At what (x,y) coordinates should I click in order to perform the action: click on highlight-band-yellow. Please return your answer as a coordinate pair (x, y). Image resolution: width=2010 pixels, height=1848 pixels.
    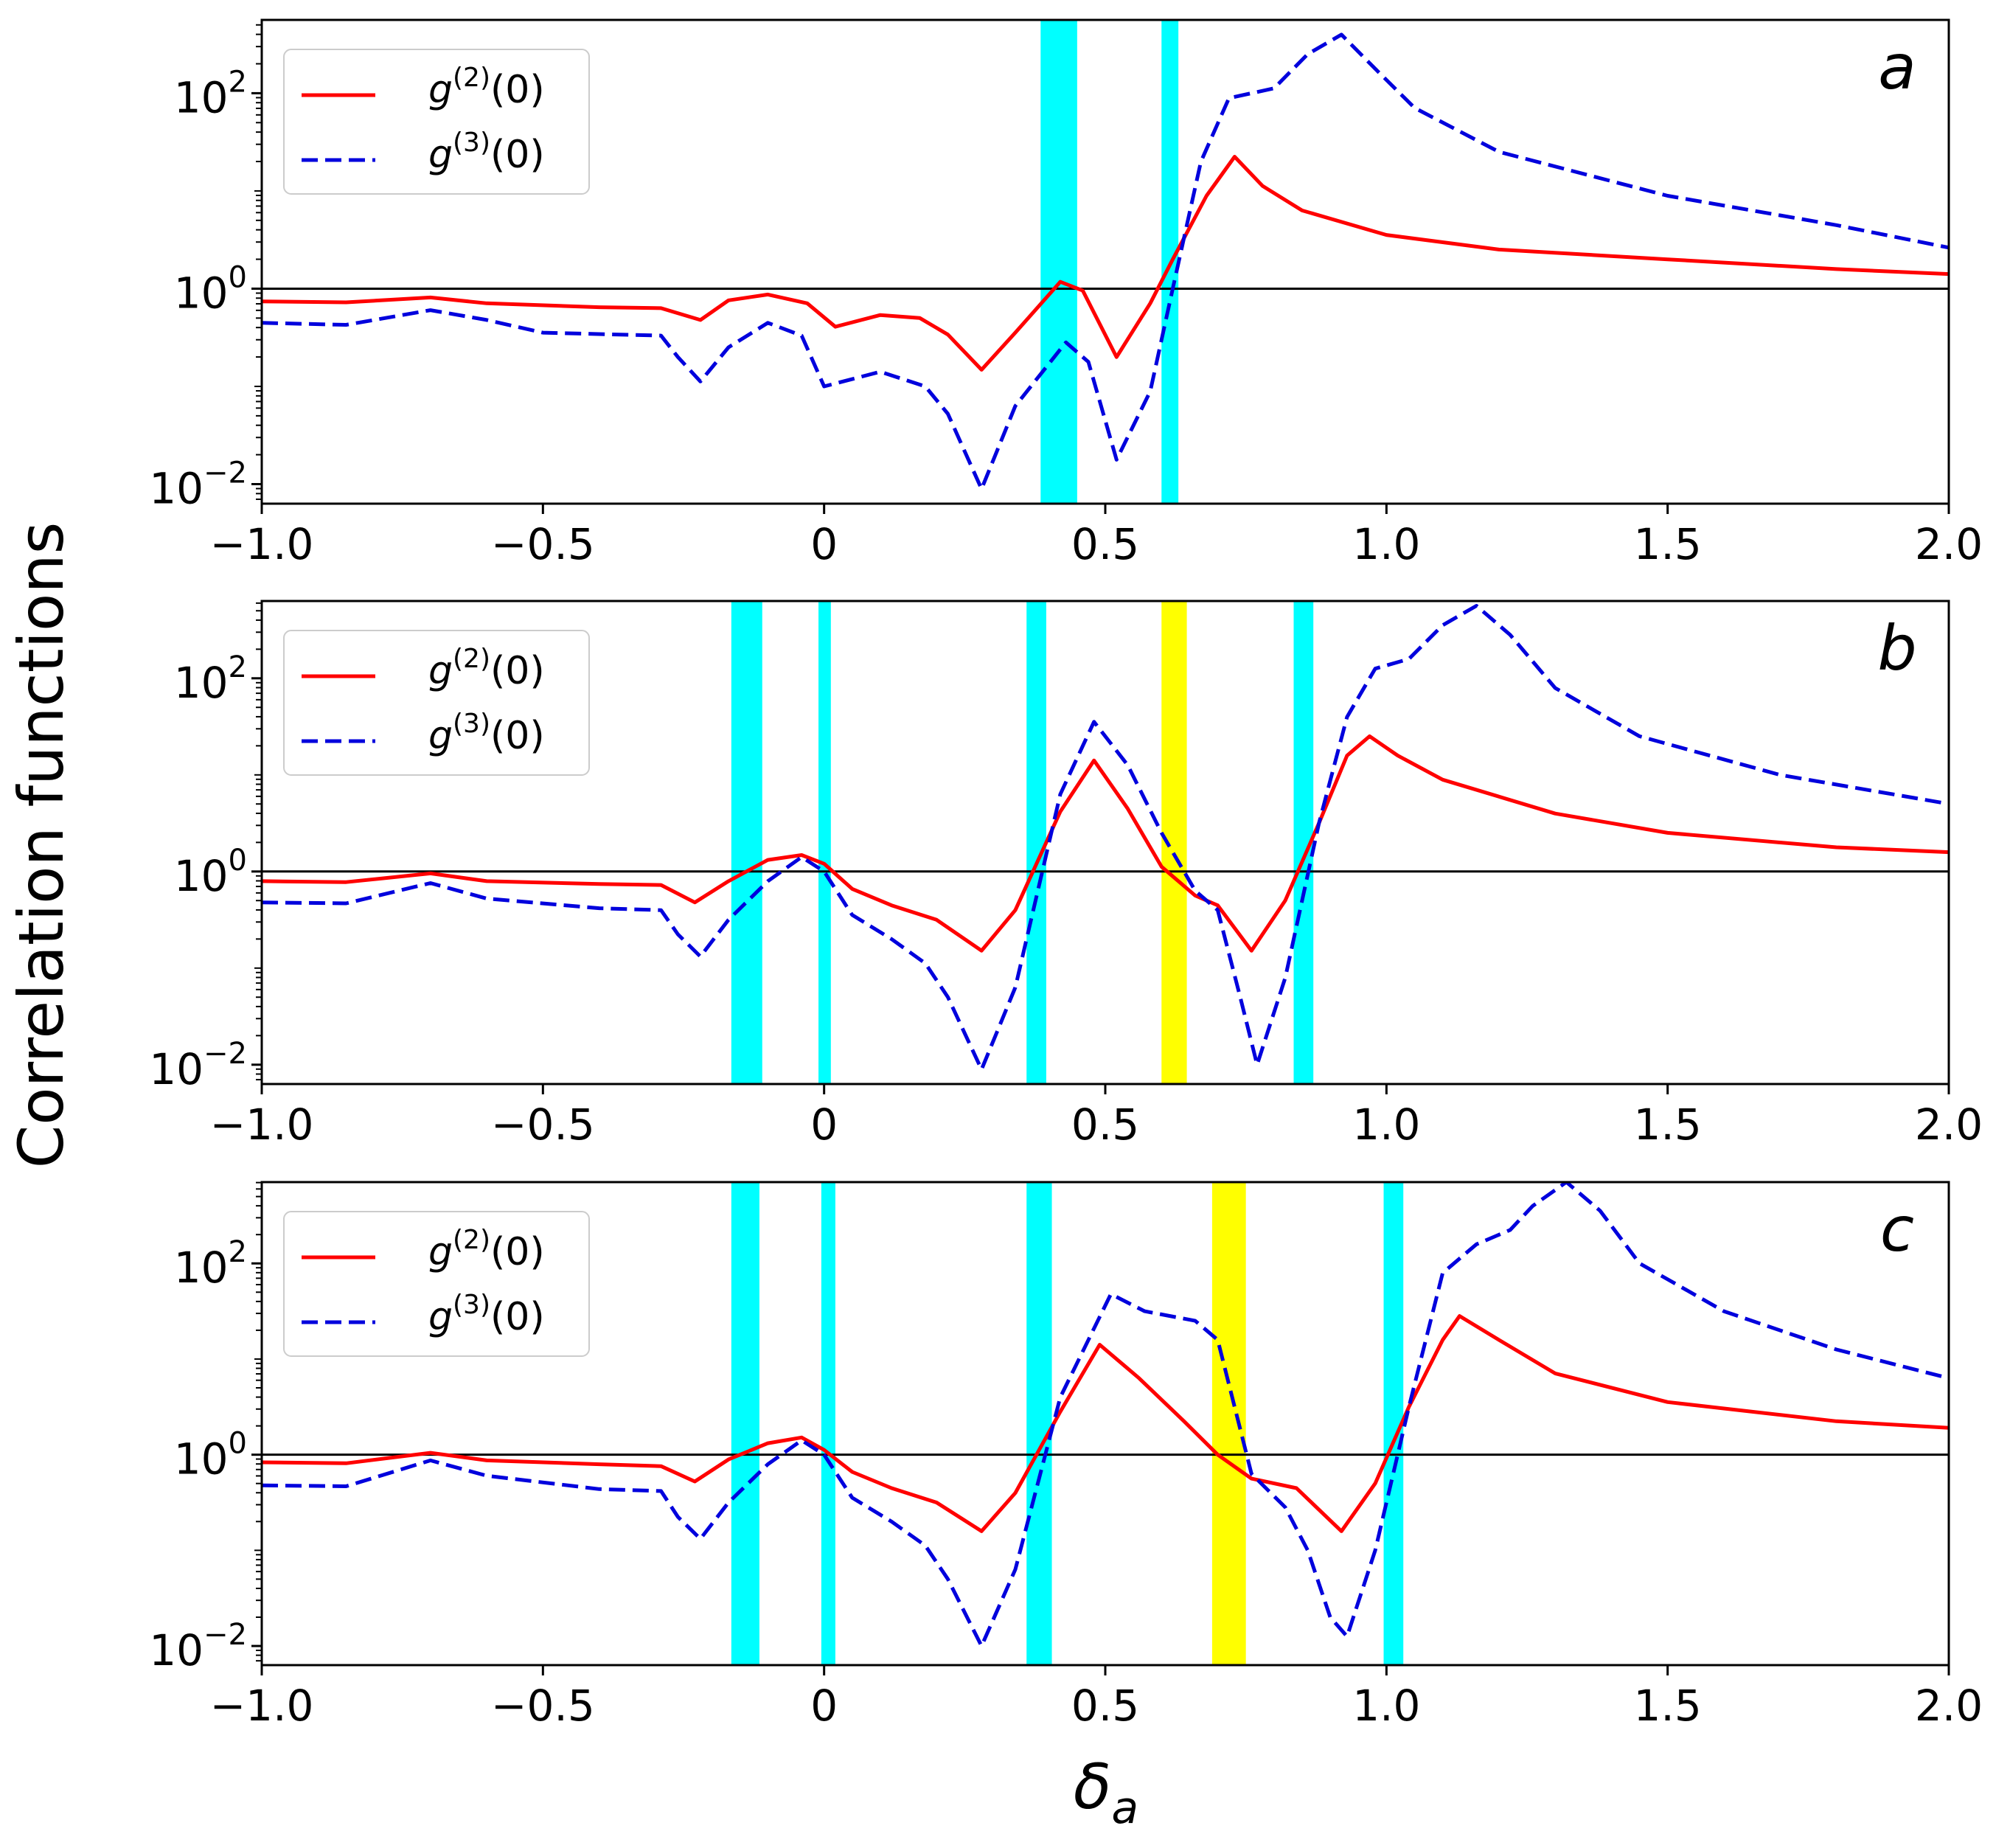
    Looking at the image, I should click on (1228, 1423).